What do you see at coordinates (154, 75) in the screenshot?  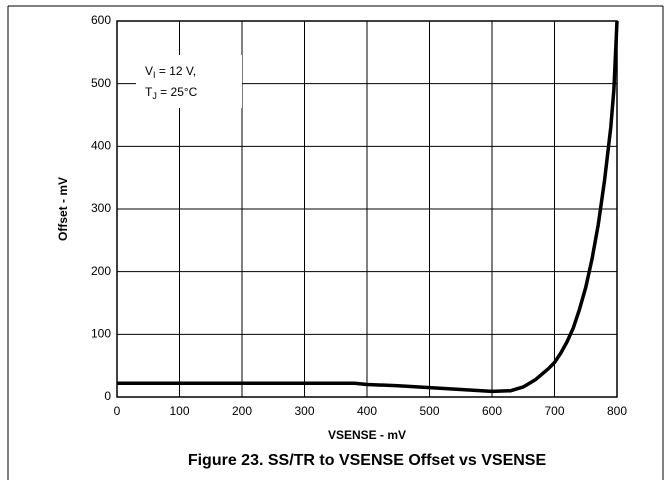 I see `annotation-sub: I` at bounding box center [154, 75].